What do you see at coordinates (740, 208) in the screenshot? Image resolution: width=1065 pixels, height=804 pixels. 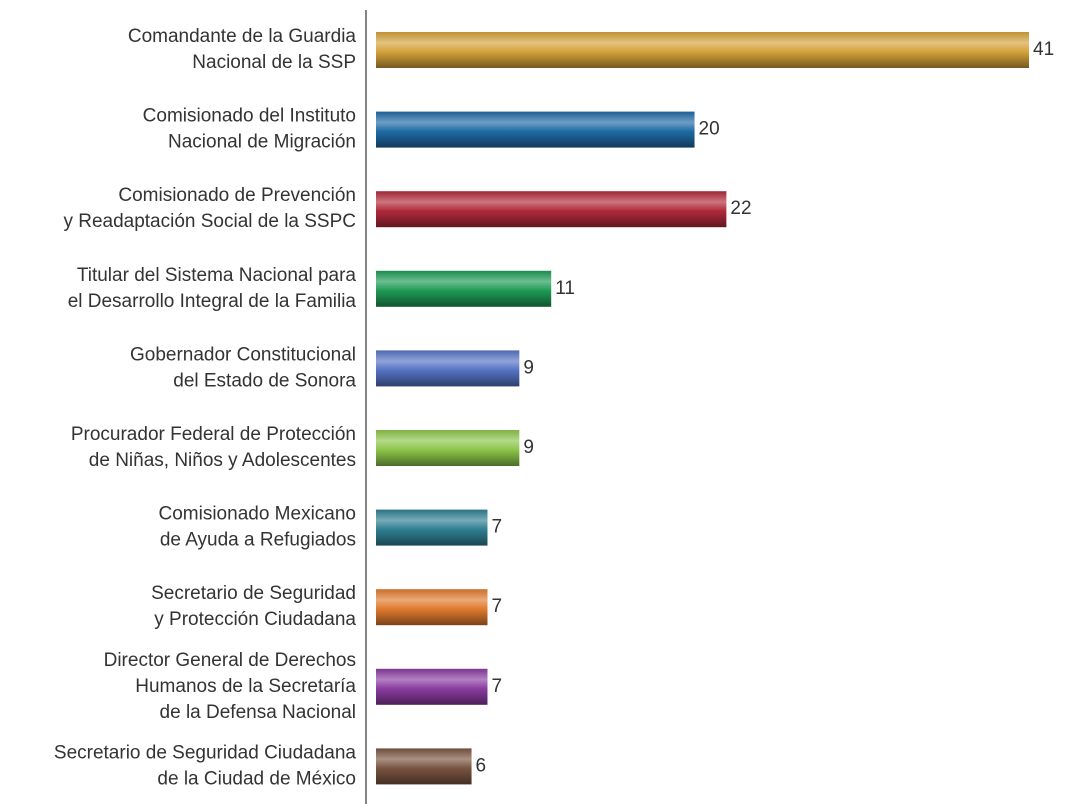 I see `value-label: 22` at bounding box center [740, 208].